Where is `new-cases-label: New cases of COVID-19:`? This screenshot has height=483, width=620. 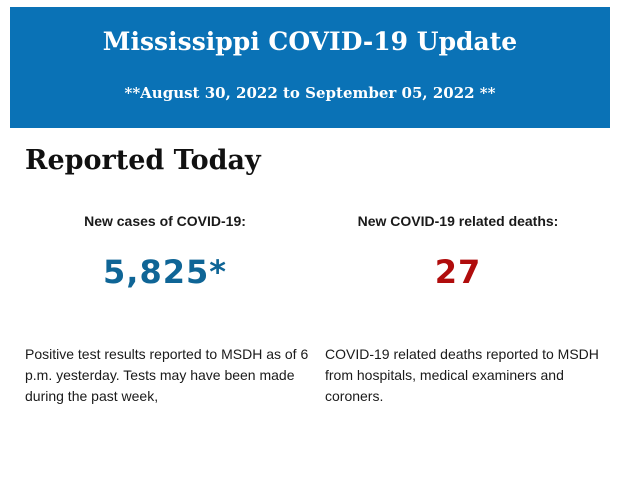
new-cases-label: New cases of COVID-19: is located at coordinates (165, 221).